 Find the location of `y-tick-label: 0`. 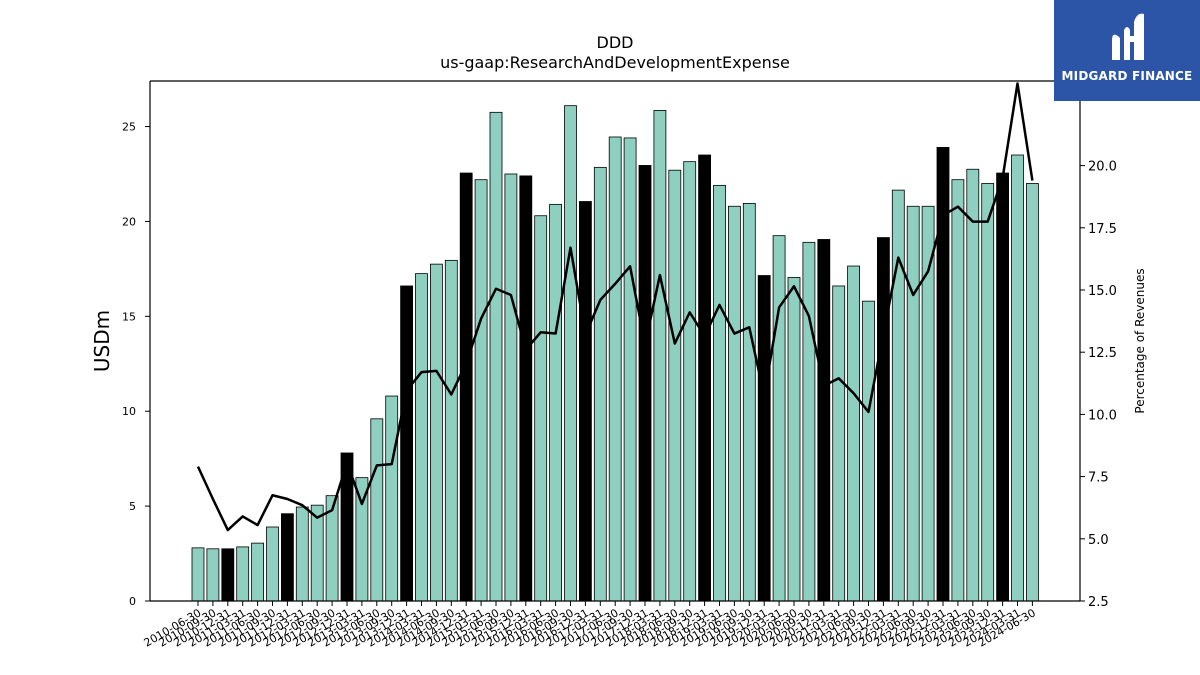

y-tick-label: 0 is located at coordinates (132, 601).